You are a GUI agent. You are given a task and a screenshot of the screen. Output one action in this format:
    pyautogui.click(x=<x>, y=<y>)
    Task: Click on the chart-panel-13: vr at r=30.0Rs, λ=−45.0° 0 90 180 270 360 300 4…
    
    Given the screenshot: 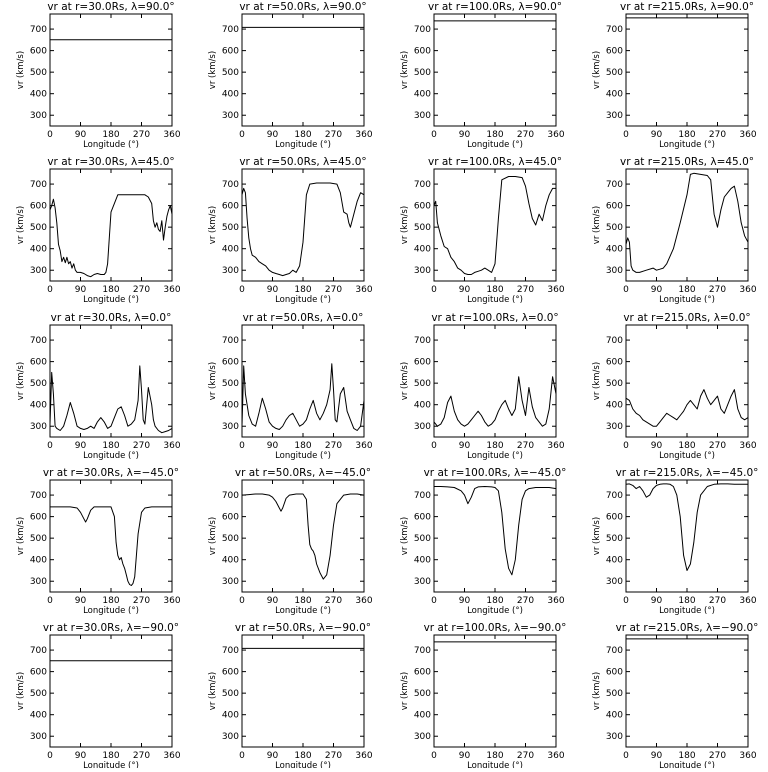 What is the action you would take?
    pyautogui.click(x=98, y=541)
    